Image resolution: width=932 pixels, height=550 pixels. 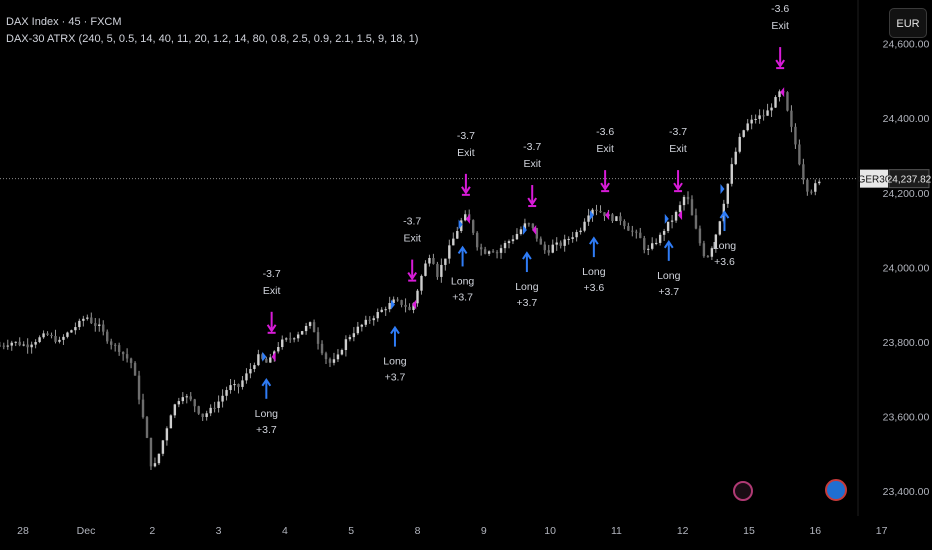 I want to click on long-value-label: +3.7, so click(x=395, y=378).